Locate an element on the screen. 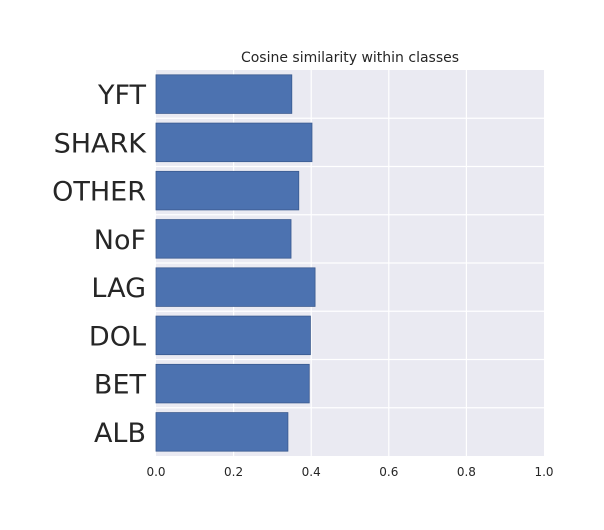 This screenshot has width=604, height=530. bar-nof is located at coordinates (223, 239).